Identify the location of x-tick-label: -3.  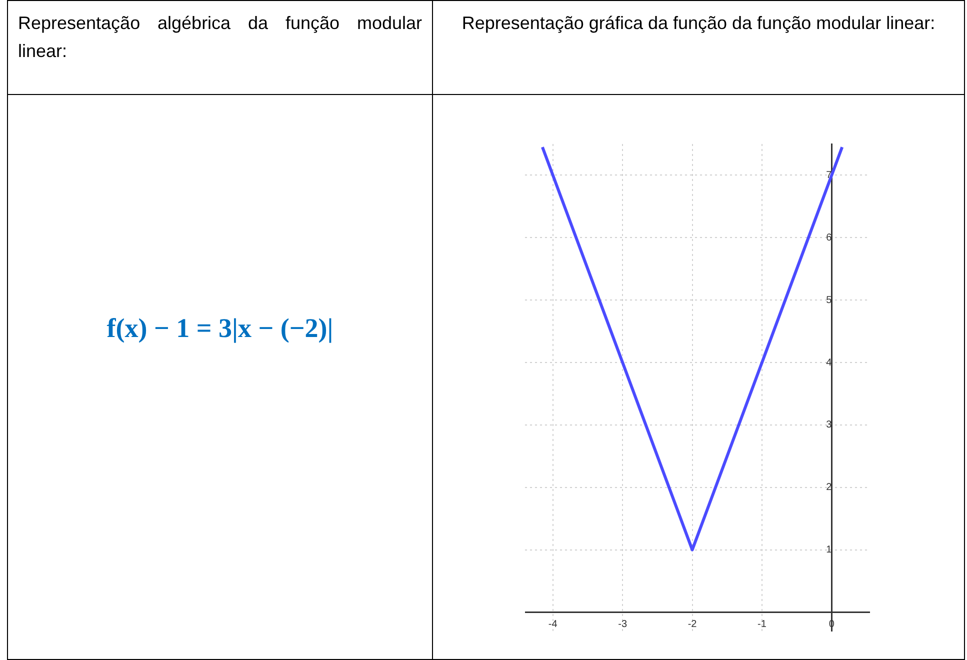
(623, 624).